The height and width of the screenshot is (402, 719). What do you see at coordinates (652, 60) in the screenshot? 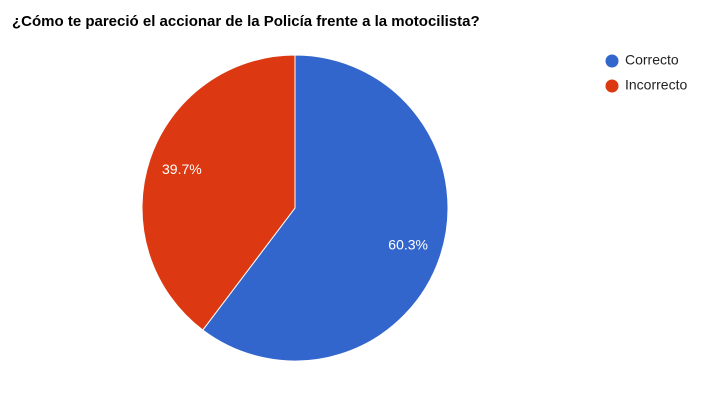
I see `legend-label: Correcto` at bounding box center [652, 60].